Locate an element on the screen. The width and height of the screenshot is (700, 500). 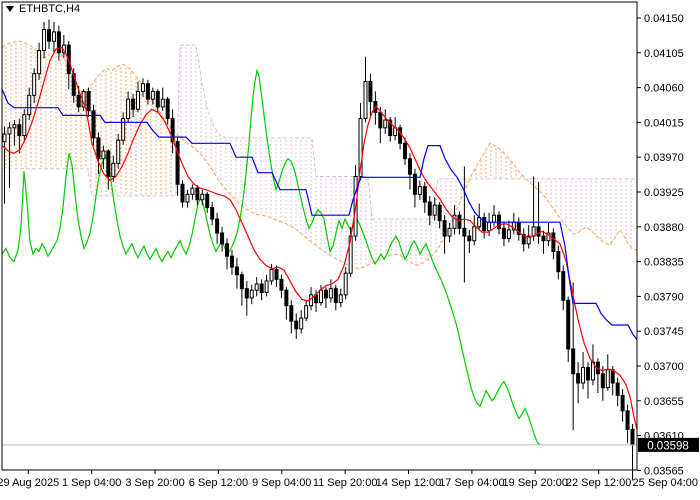
price-axis-label: 0.03970 is located at coordinates (664, 158).